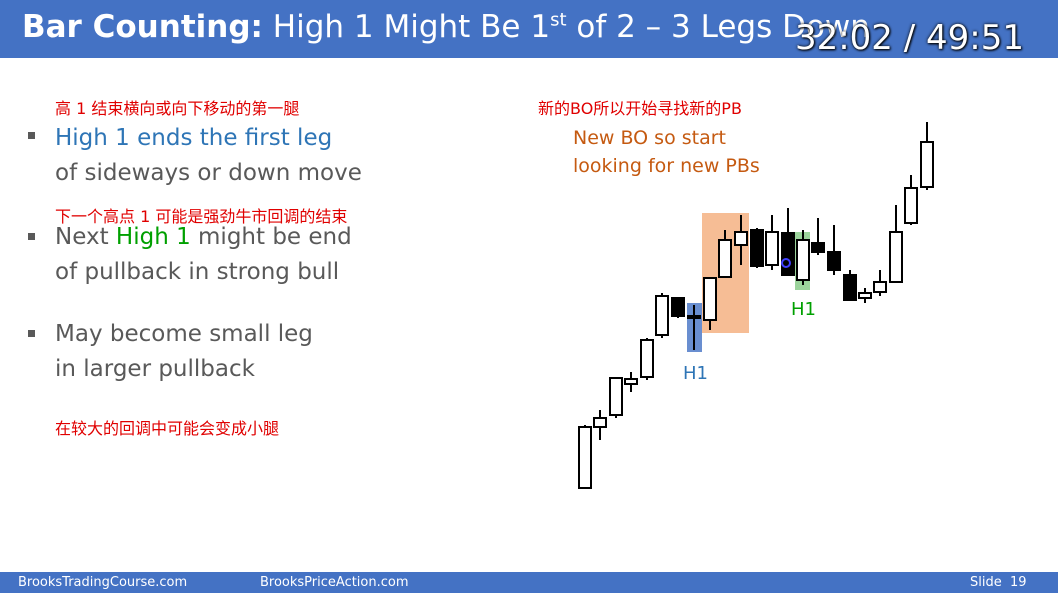  I want to click on footer-text: 19, so click(1018, 582).